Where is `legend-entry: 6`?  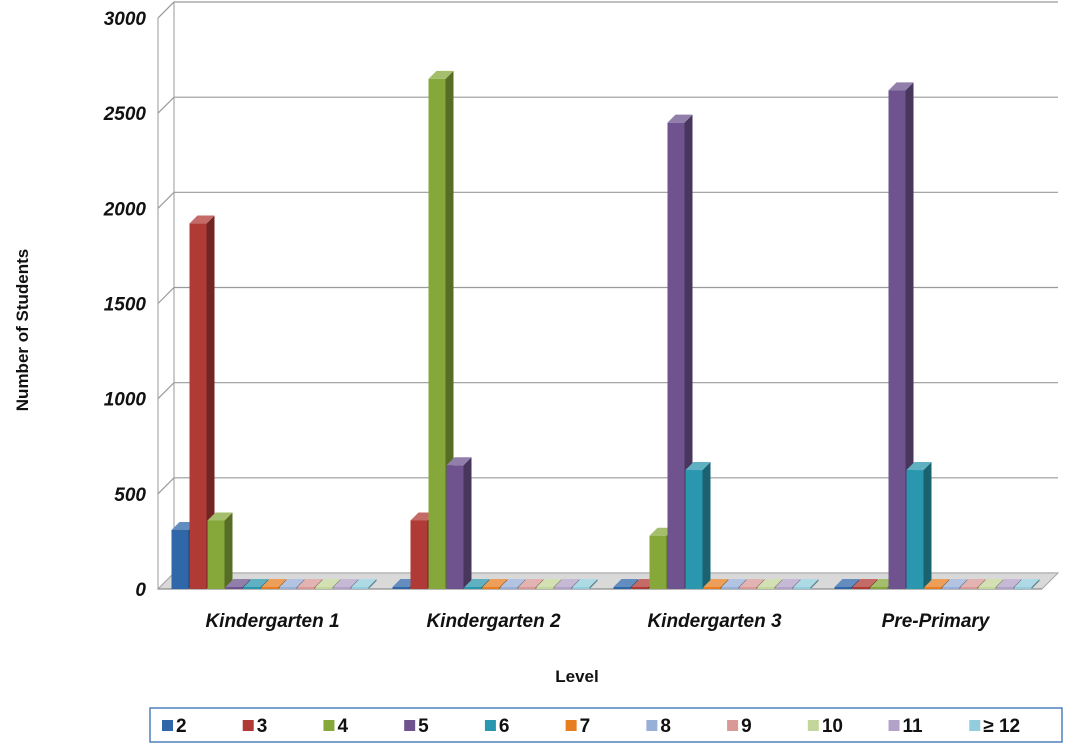 legend-entry: 6 is located at coordinates (497, 726).